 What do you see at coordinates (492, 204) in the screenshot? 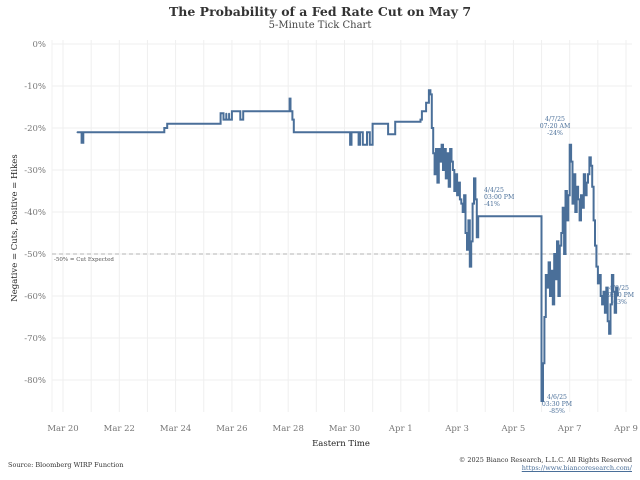
I see `annotation-line3: -41%` at bounding box center [492, 204].